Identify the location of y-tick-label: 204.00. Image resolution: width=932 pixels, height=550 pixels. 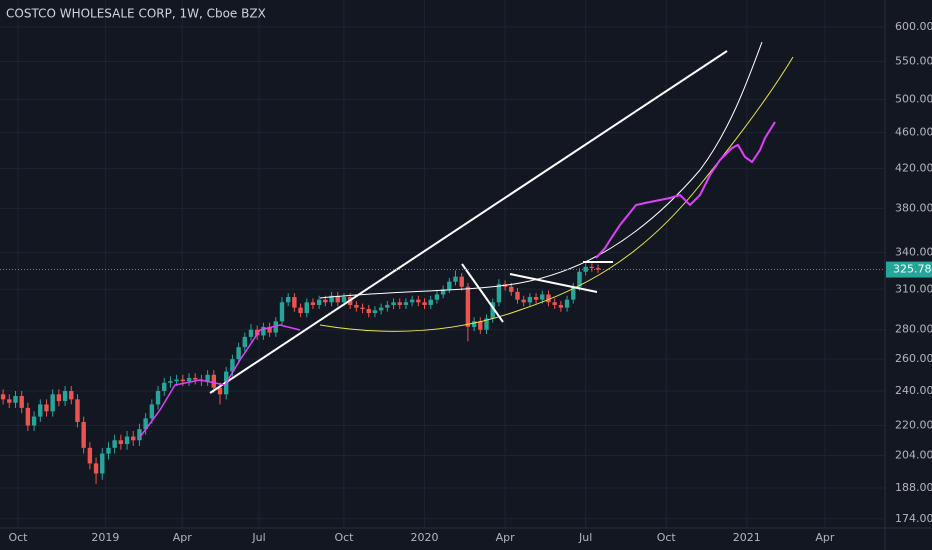
(913, 455).